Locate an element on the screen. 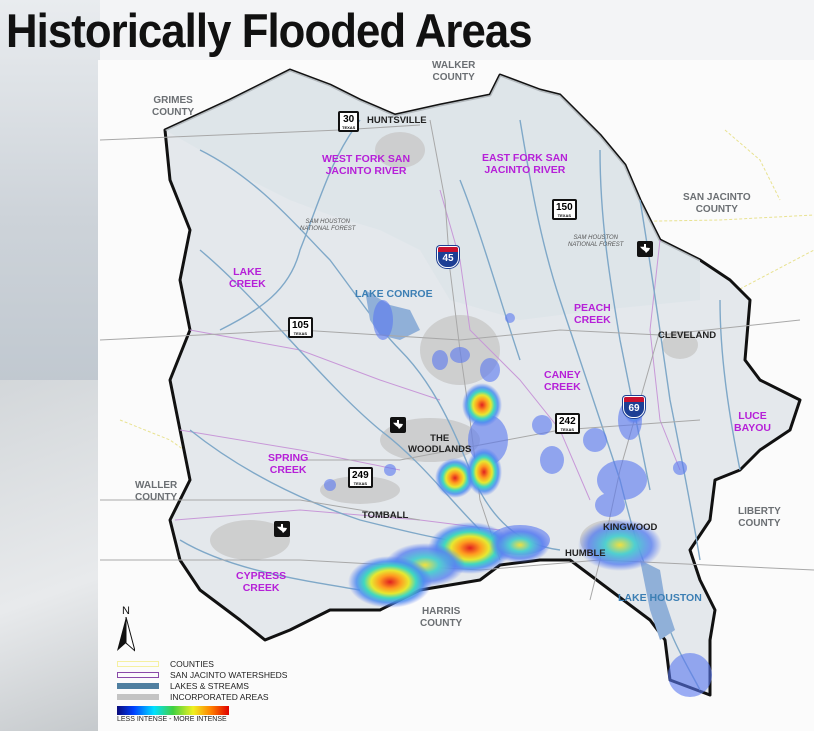 Image resolution: width=814 pixels, height=731 pixels. state-highway-shield: 242 TEXAS is located at coordinates (567, 423).